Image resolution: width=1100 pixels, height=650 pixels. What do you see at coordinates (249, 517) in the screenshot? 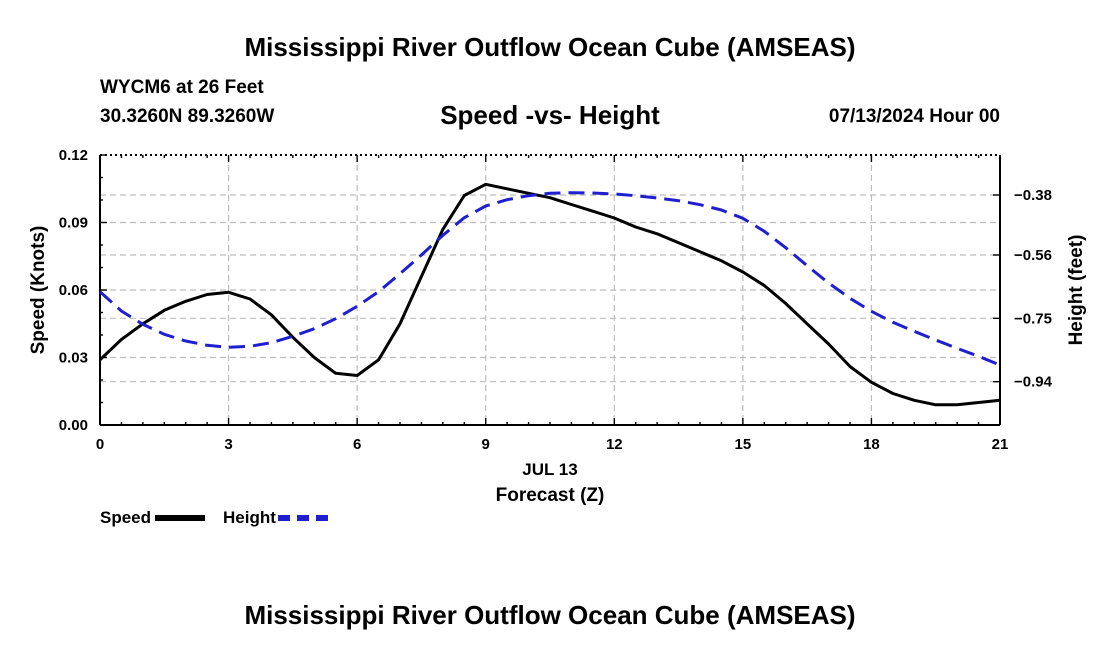
I see `legend-height-label: Height` at bounding box center [249, 517].